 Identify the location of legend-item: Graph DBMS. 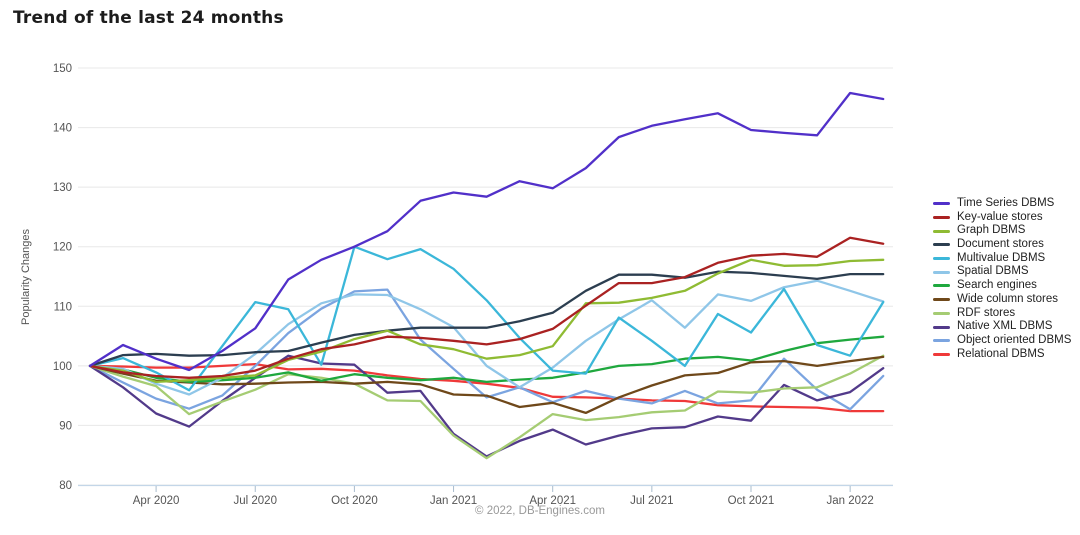
(1002, 231).